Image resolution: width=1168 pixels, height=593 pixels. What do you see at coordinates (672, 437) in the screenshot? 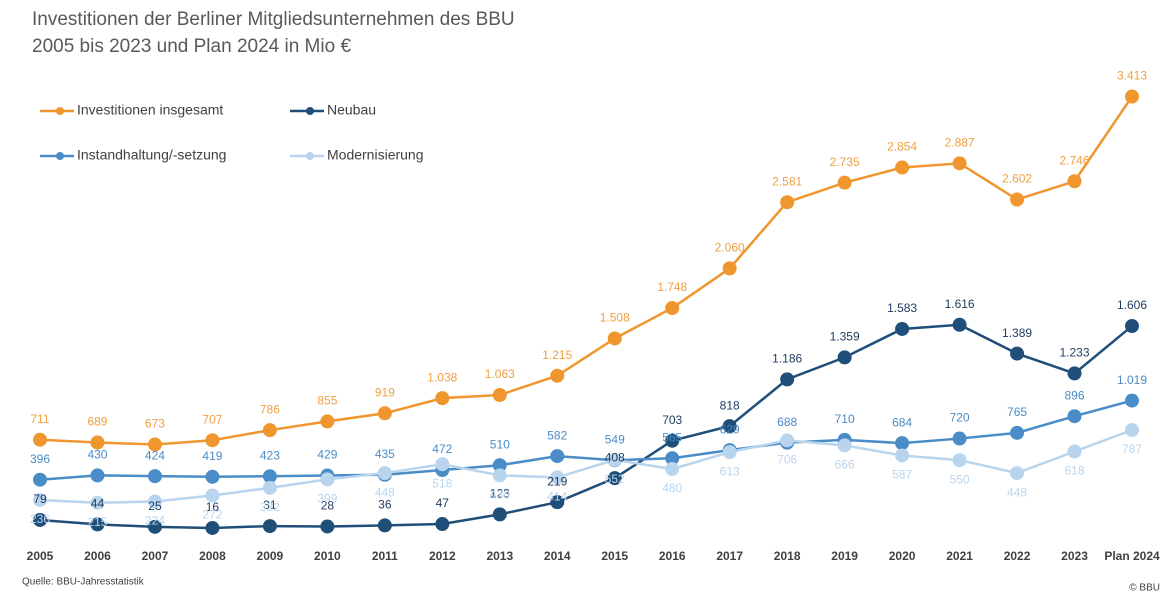
I see `data-label: 565` at bounding box center [672, 437].